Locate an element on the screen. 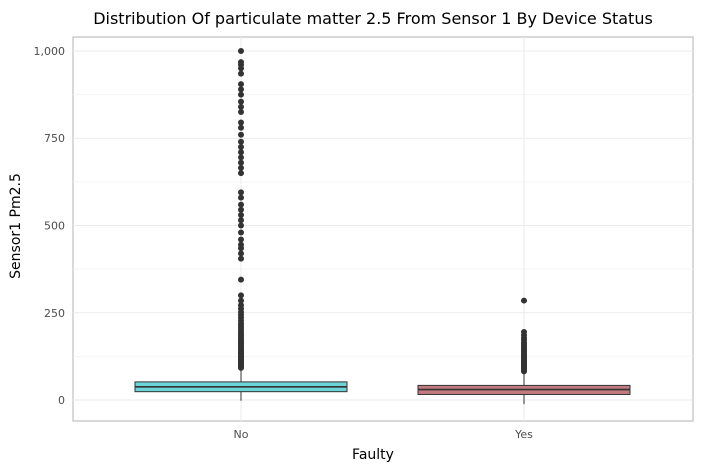  y-axis-label: Sensor1 Pm2.5 is located at coordinates (16, 226).